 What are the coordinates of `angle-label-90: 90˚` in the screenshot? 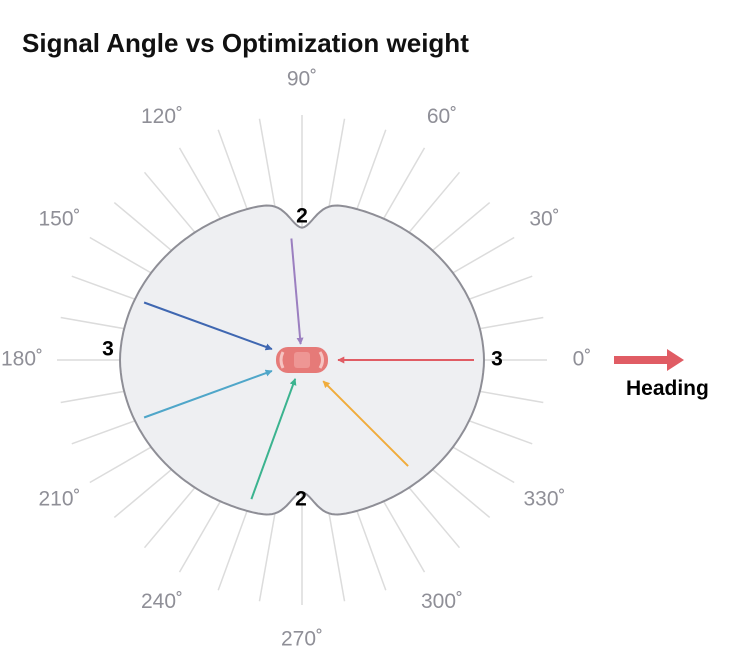 It's located at (302, 79).